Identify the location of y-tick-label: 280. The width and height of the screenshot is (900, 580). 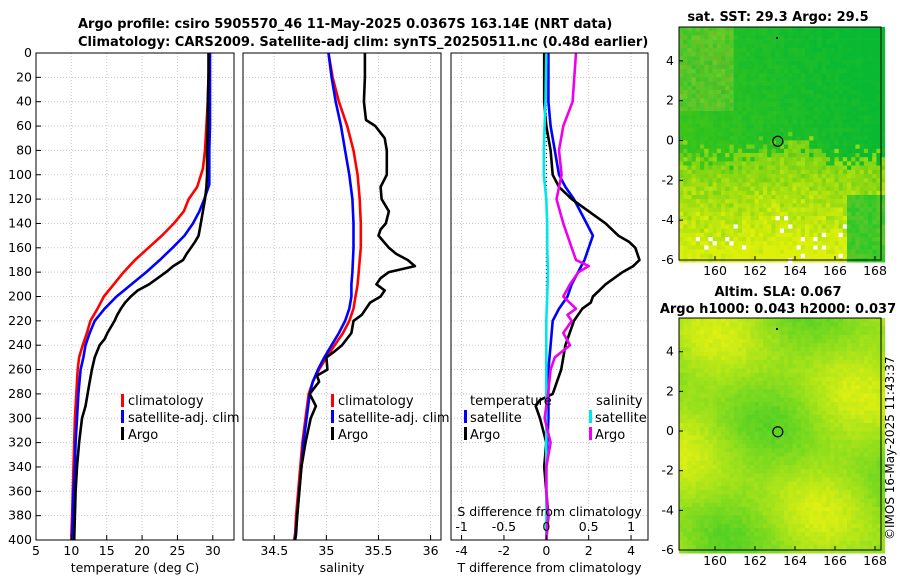
(20, 393).